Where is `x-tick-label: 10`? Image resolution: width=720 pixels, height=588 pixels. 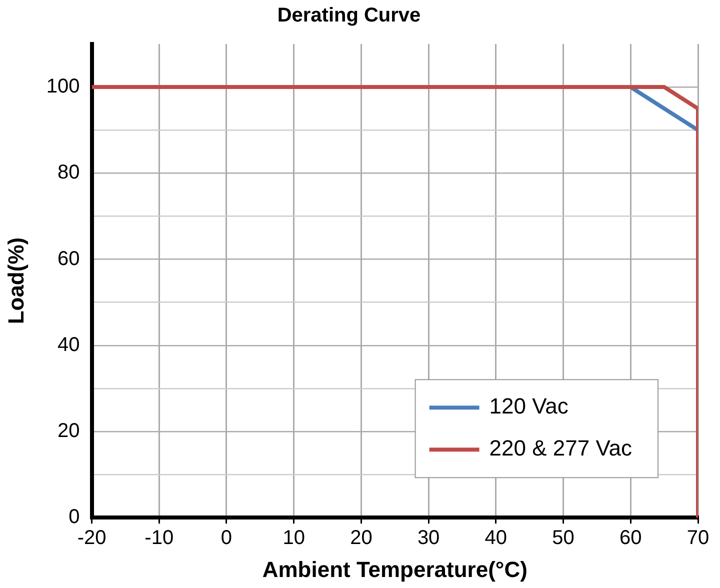
x-tick-label: 10 is located at coordinates (293, 538).